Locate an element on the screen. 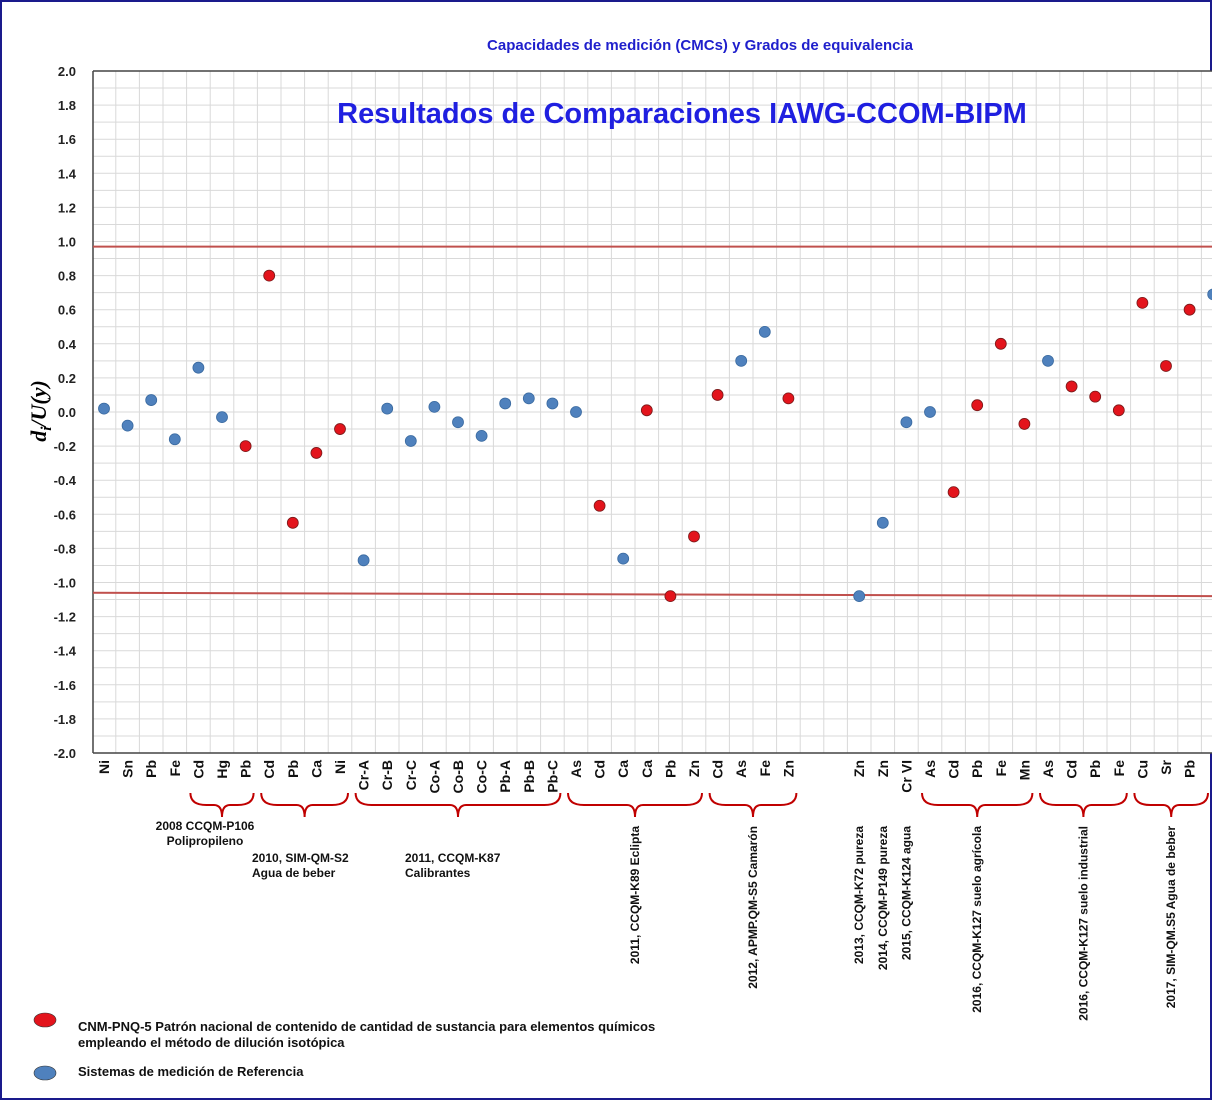 The image size is (1212, 1100). x-tick-label: Cr-B is located at coordinates (387, 775).